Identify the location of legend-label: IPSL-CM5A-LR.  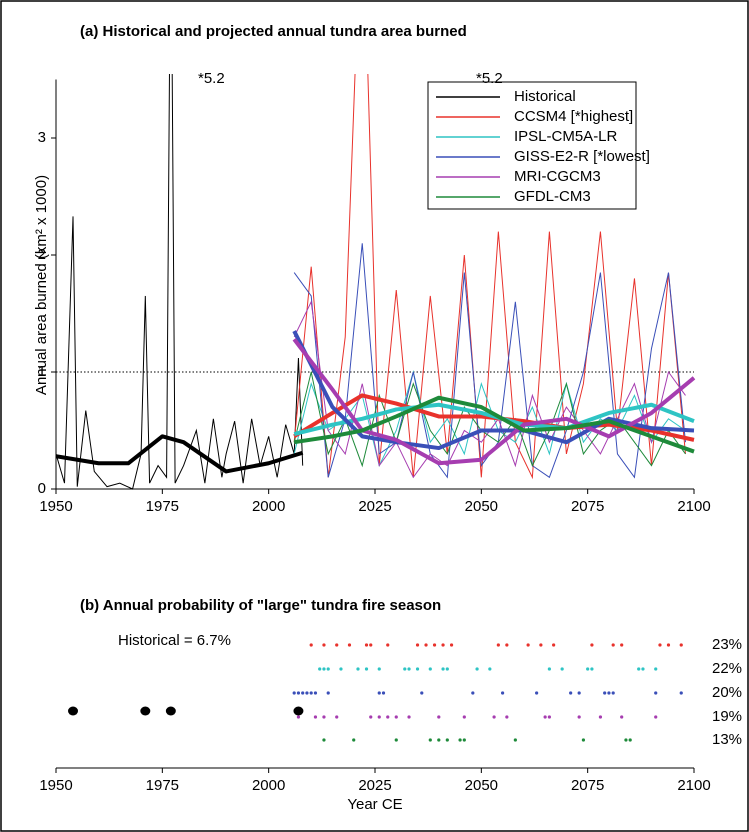
(566, 136).